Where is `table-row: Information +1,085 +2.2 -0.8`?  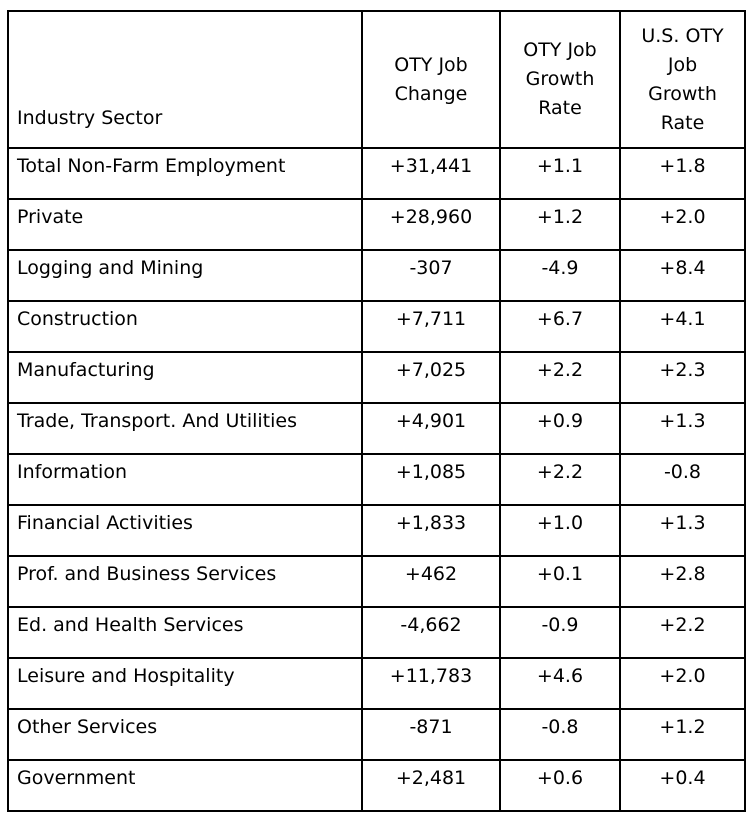
table-row: Information +1,085 +2.2 -0.8 is located at coordinates (376, 479).